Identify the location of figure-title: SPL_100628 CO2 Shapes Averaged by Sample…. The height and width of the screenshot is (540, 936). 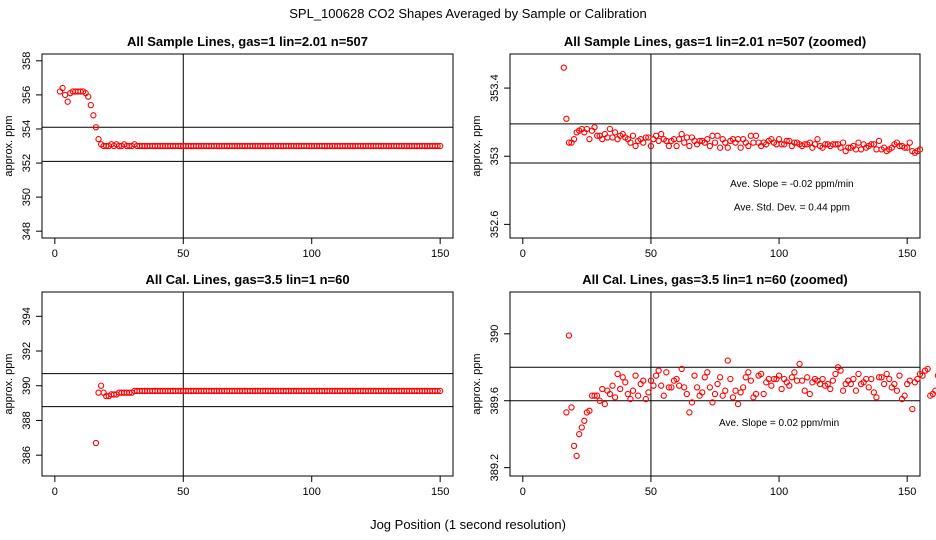
(468, 13).